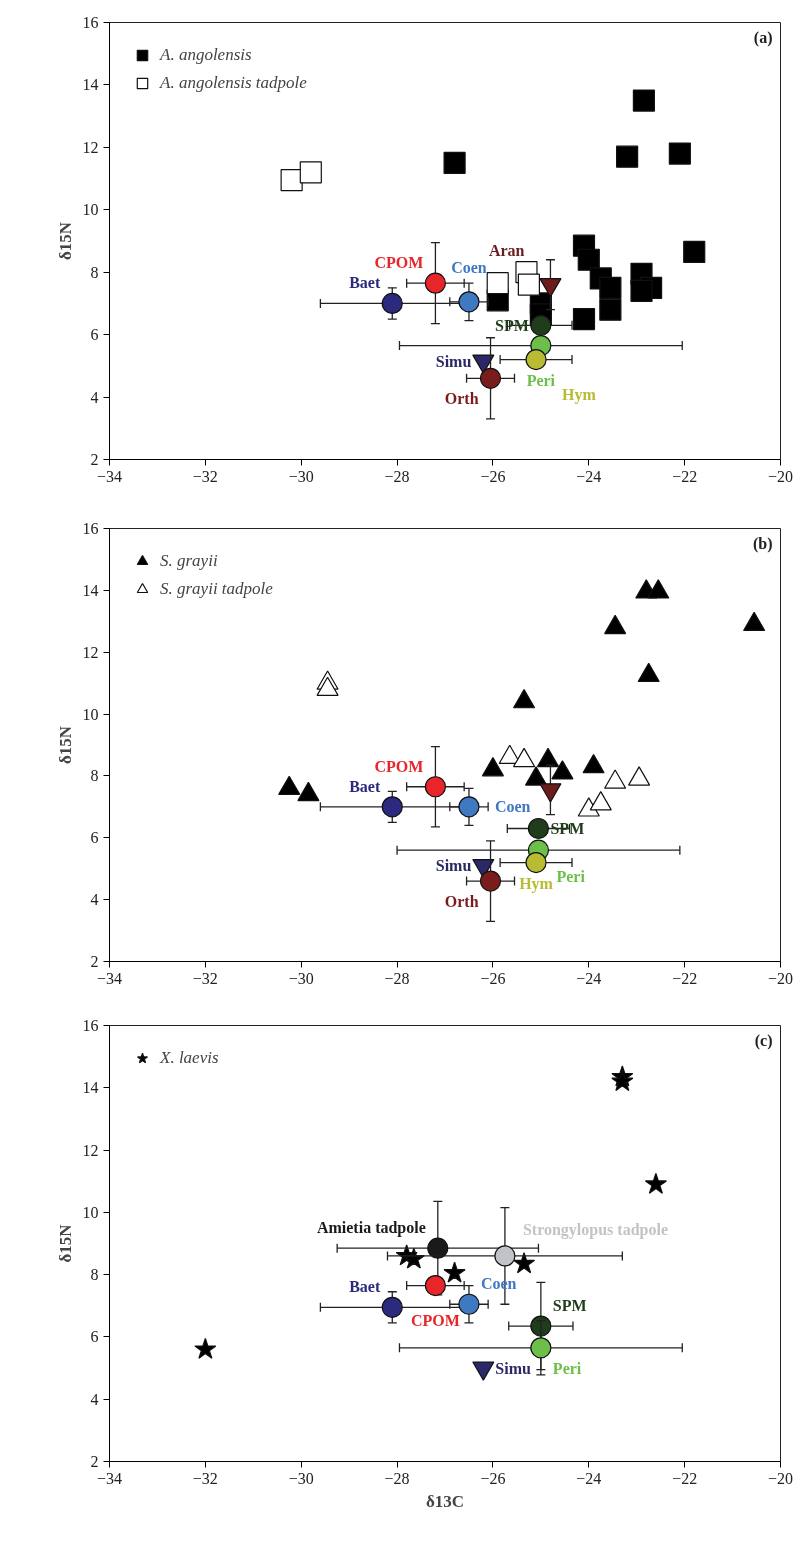  What do you see at coordinates (762, 543) in the screenshot?
I see `annotation: (b)` at bounding box center [762, 543].